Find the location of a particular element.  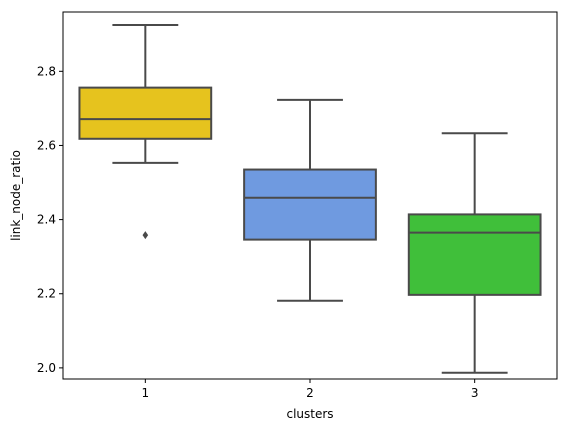

x-axis-label: clusters is located at coordinates (309, 414).